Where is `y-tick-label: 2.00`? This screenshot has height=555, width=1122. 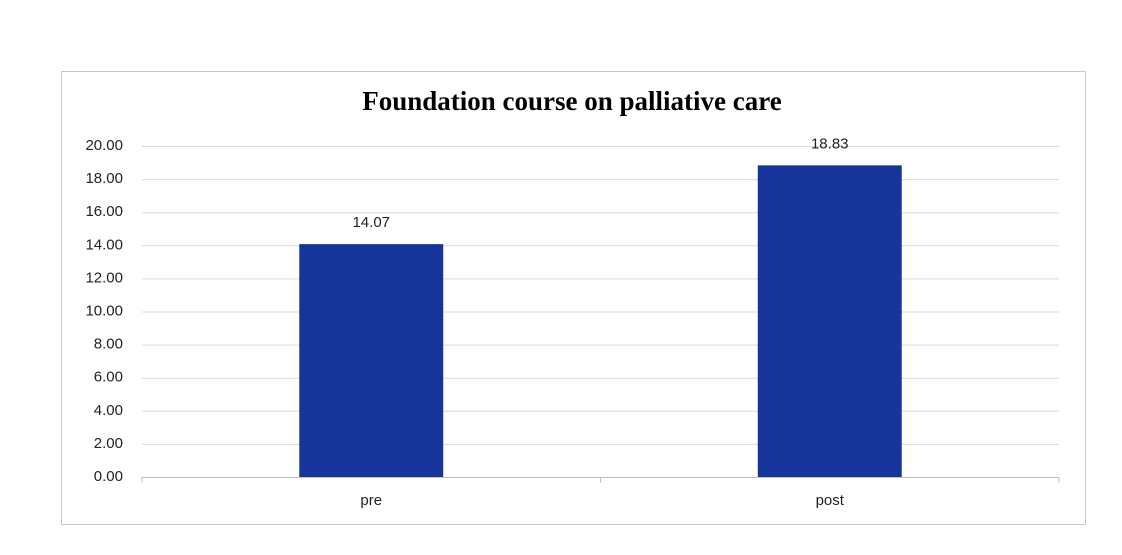 y-tick-label: 2.00 is located at coordinates (108, 443).